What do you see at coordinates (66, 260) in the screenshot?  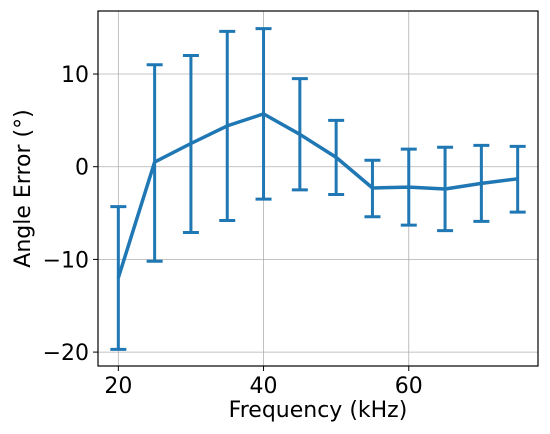 I see `y-tick-label: −10` at bounding box center [66, 260].